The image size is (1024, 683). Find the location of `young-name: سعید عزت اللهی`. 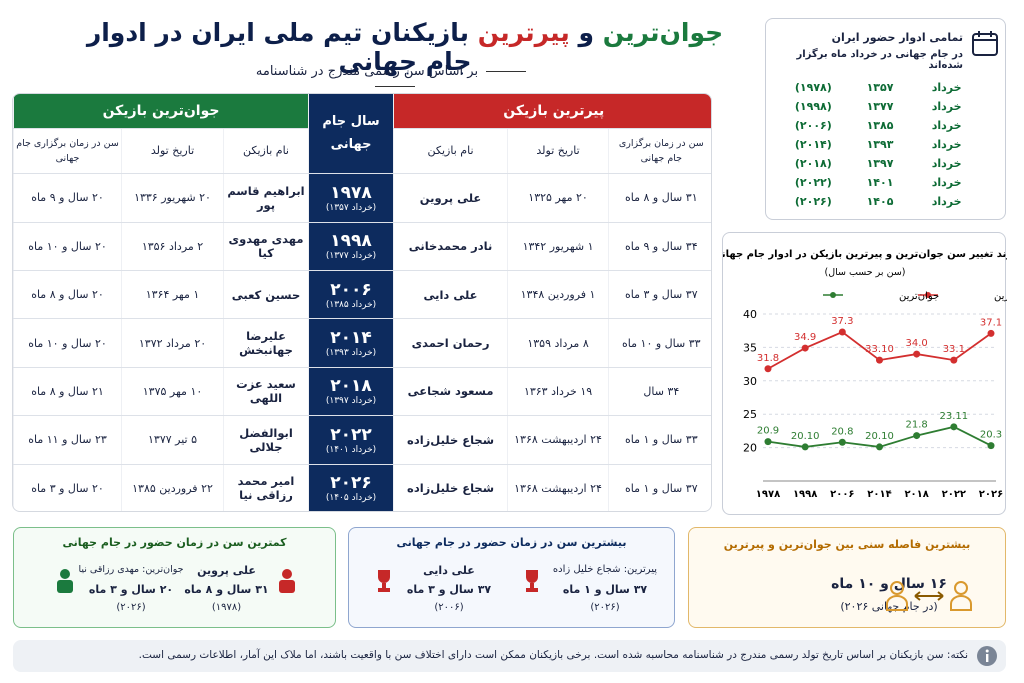

young-name: سعید عزت اللهی is located at coordinates (266, 392).